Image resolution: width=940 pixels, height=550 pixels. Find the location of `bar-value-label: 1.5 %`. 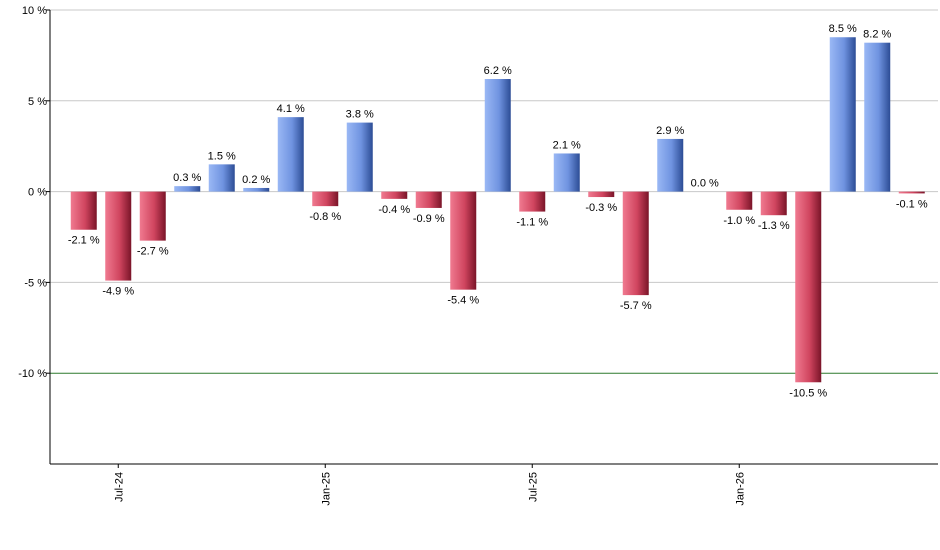

bar-value-label: 1.5 % is located at coordinates (222, 156).